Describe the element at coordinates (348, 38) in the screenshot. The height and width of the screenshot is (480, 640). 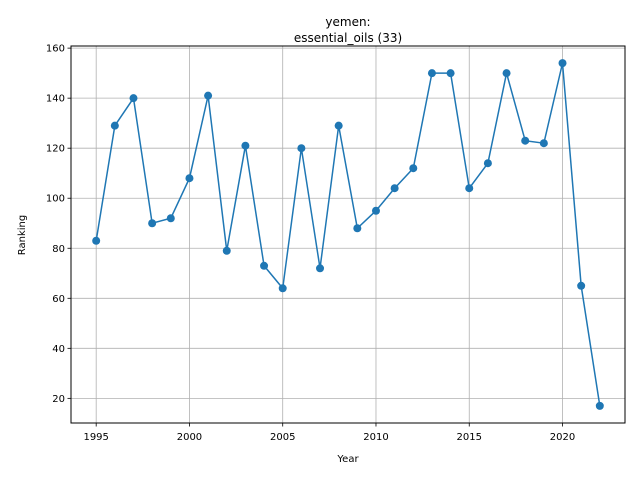
I see `chart-title-line2: essential_oils (33)` at that location.